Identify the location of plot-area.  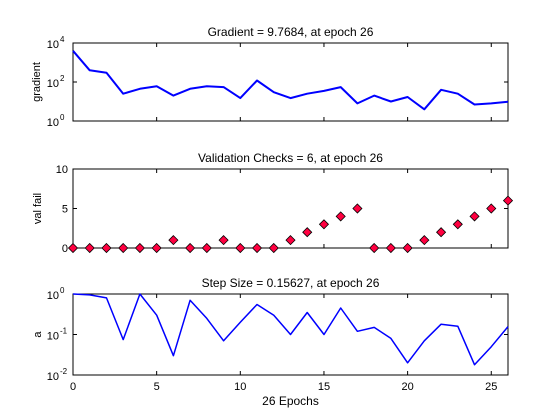
(290, 82).